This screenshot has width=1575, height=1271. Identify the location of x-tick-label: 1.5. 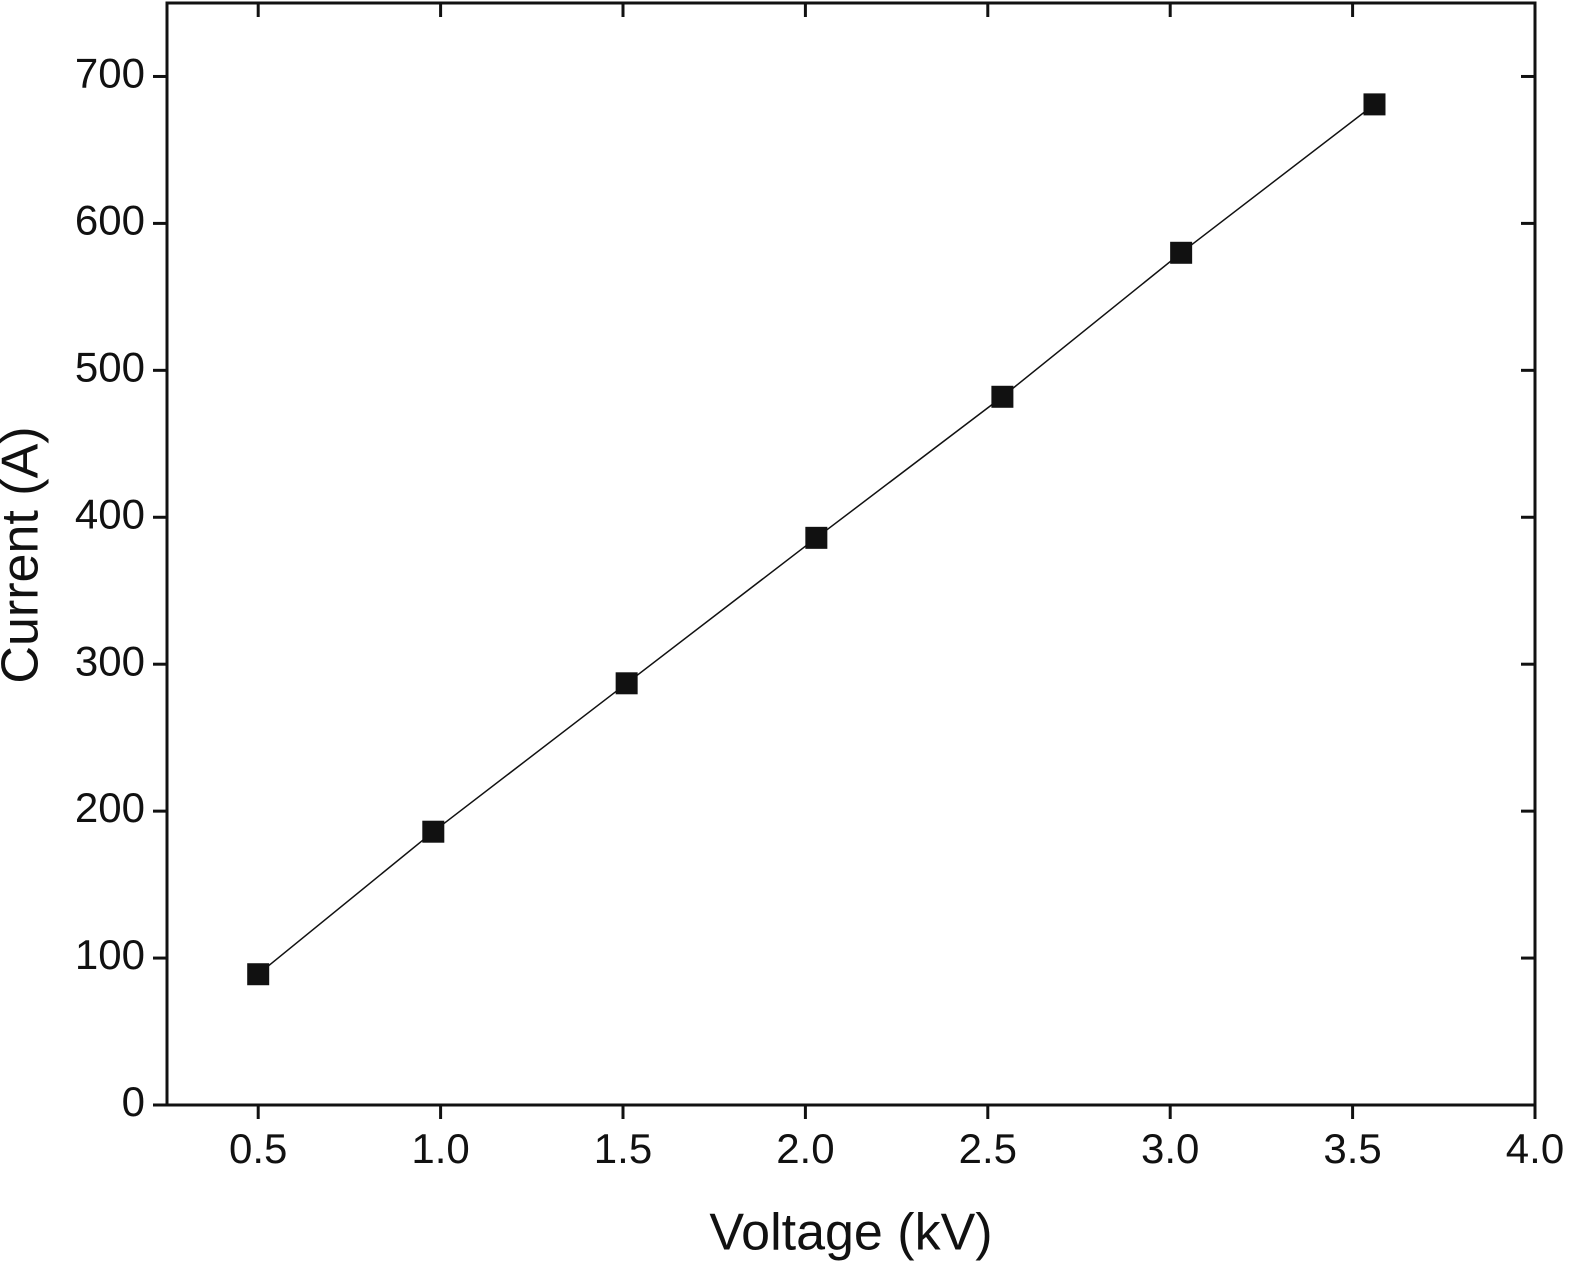
(623, 1148).